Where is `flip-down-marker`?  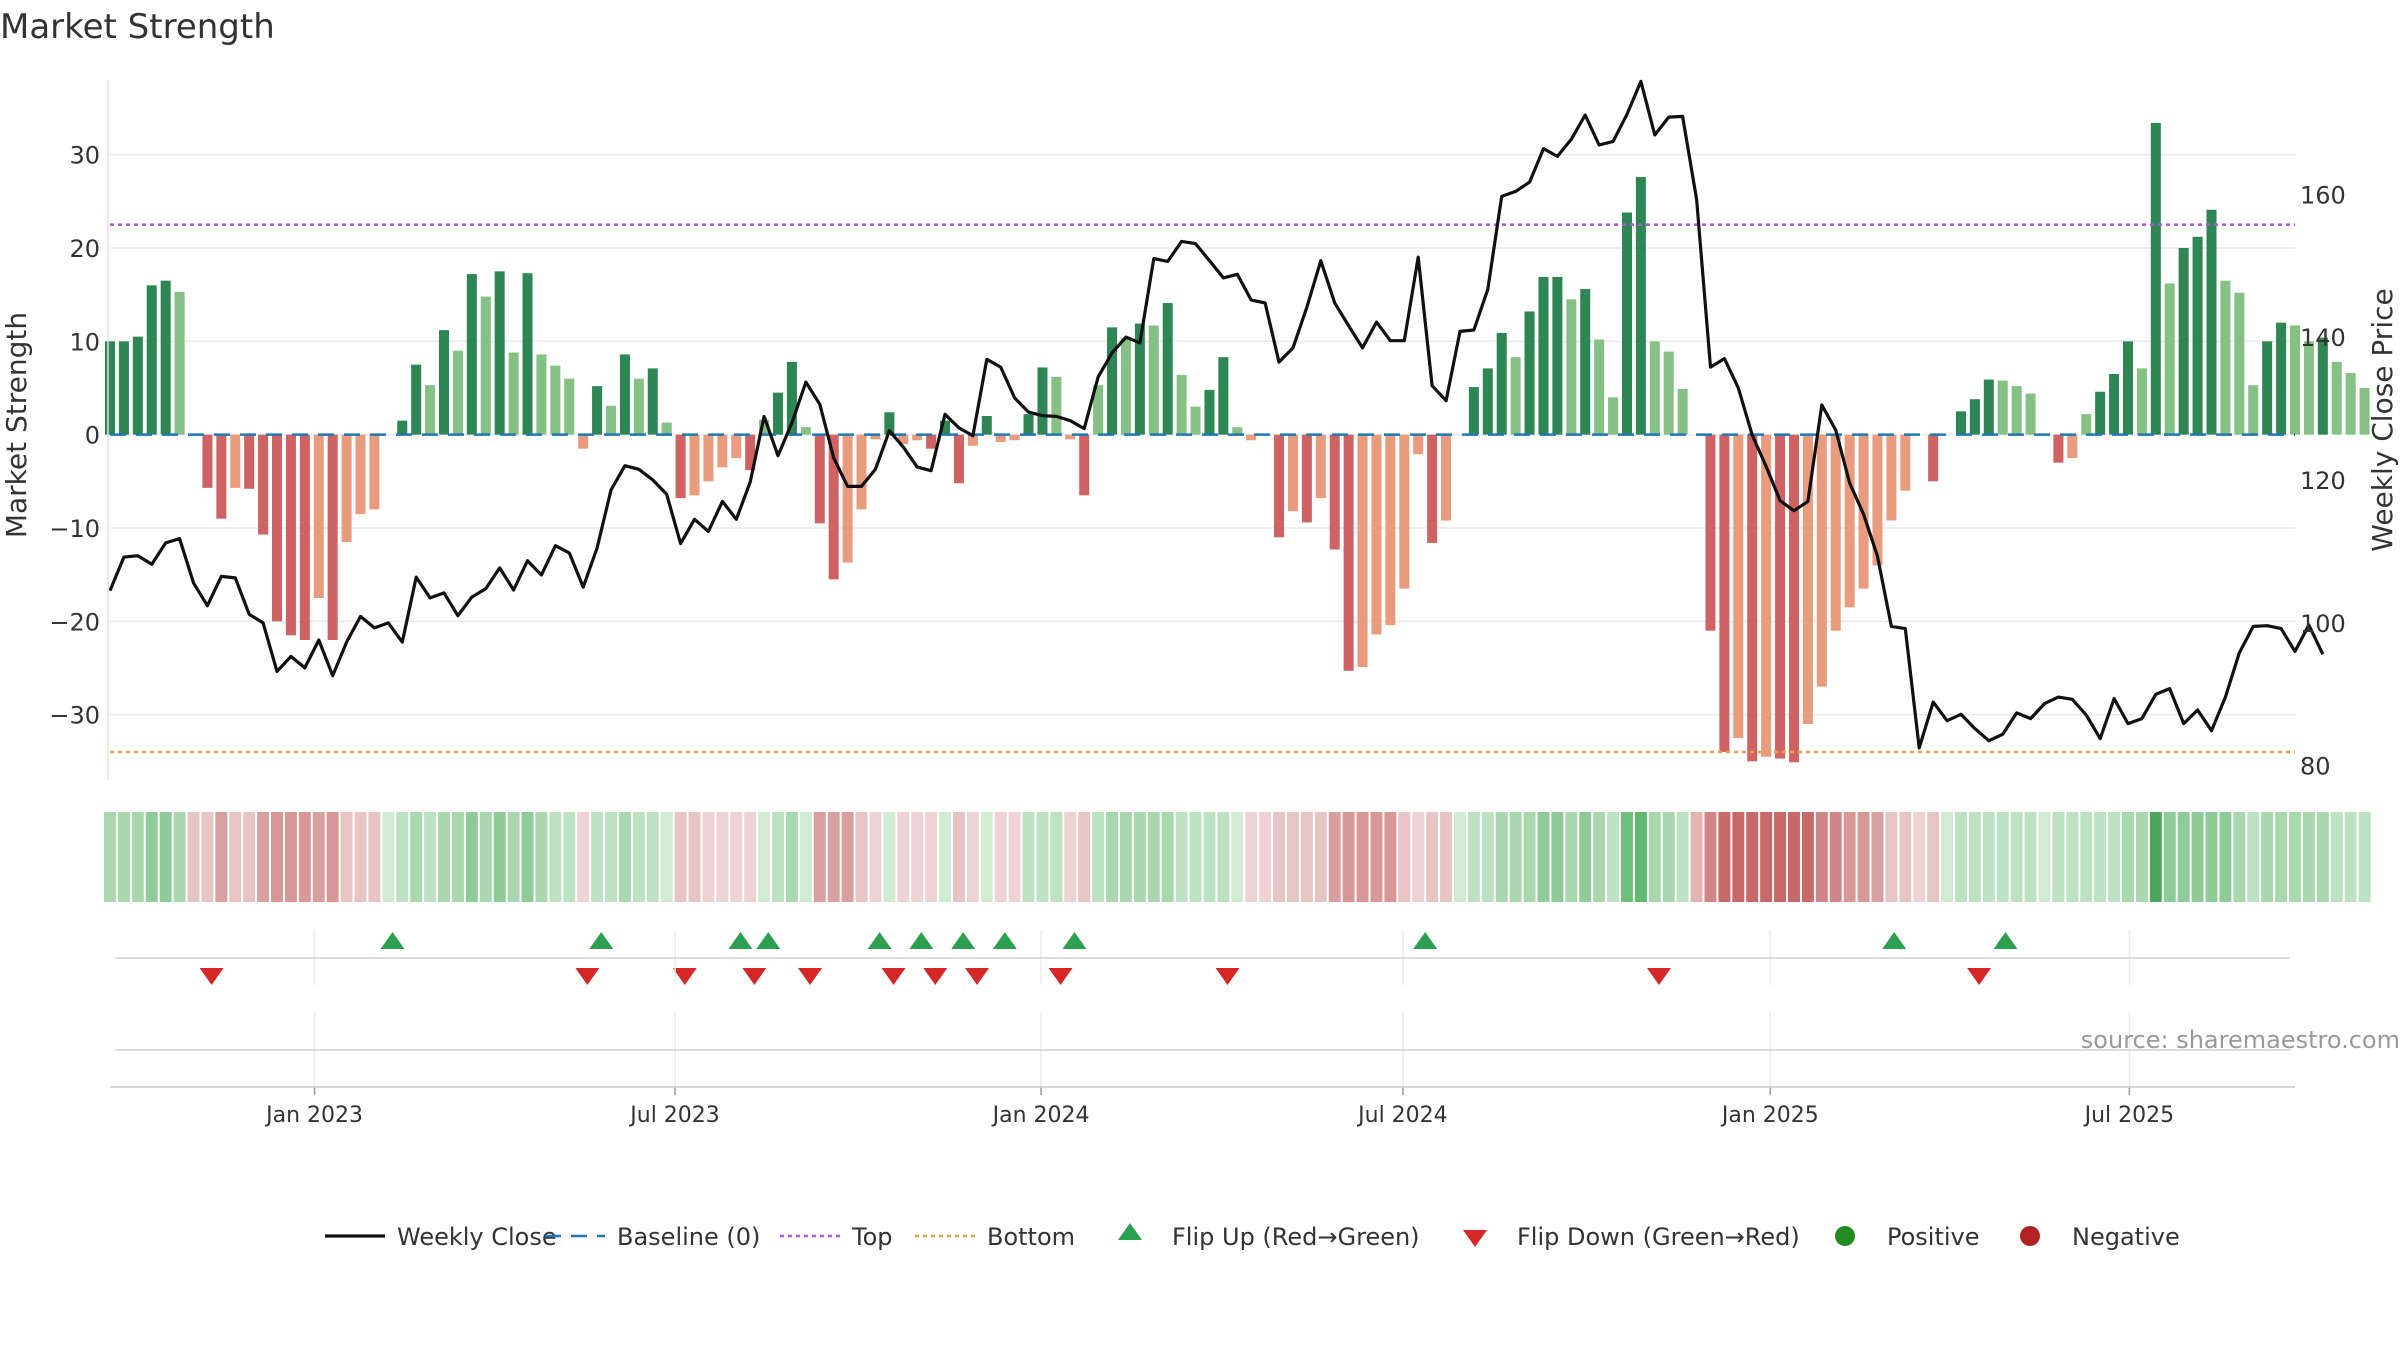
flip-down-marker is located at coordinates (684, 976).